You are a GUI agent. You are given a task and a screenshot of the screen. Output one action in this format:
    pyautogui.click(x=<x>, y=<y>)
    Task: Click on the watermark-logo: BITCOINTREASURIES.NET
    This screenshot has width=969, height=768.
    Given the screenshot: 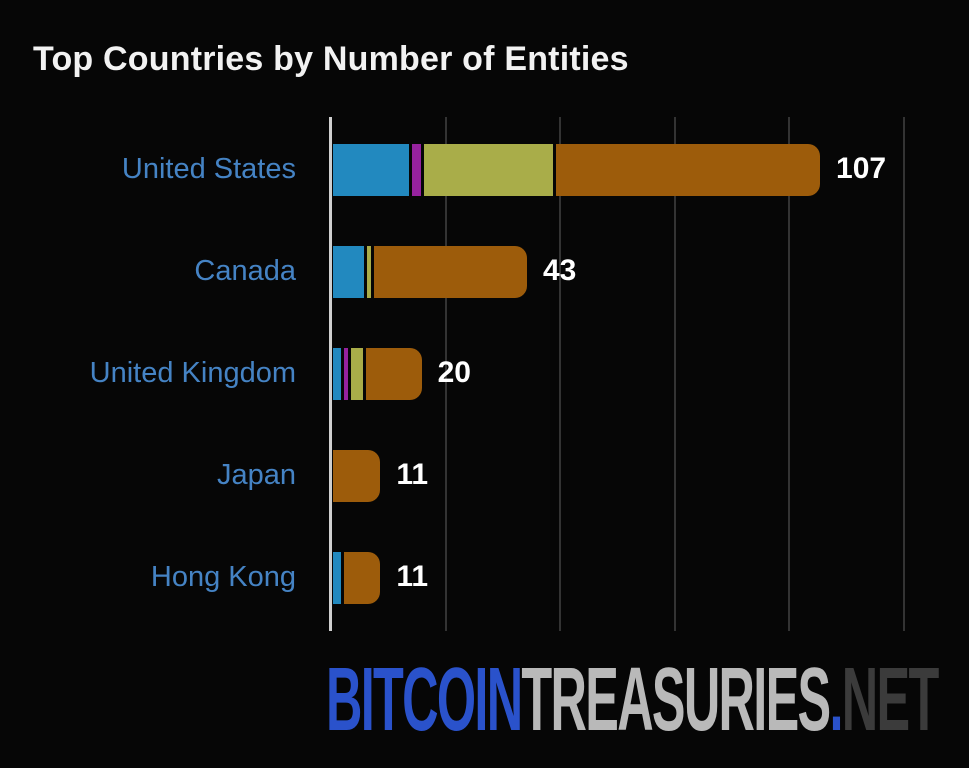 What is the action you would take?
    pyautogui.click(x=647, y=700)
    